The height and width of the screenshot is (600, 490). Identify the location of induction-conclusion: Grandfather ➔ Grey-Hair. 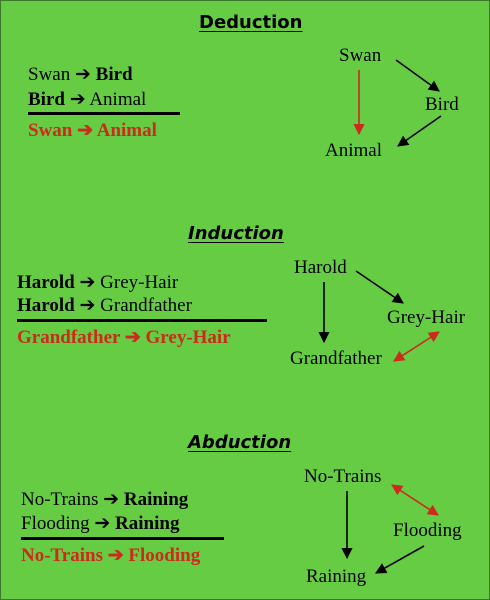
(124, 338).